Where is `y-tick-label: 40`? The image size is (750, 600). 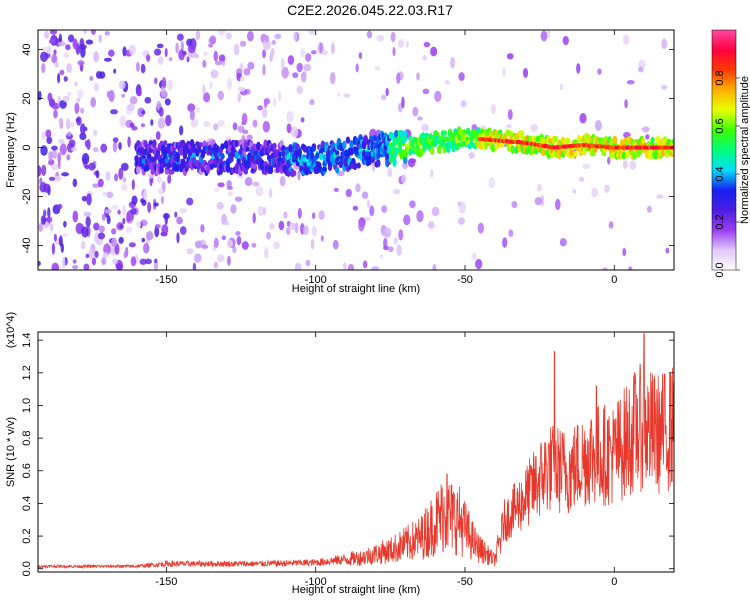 y-tick-label: 40 is located at coordinates (27, 49).